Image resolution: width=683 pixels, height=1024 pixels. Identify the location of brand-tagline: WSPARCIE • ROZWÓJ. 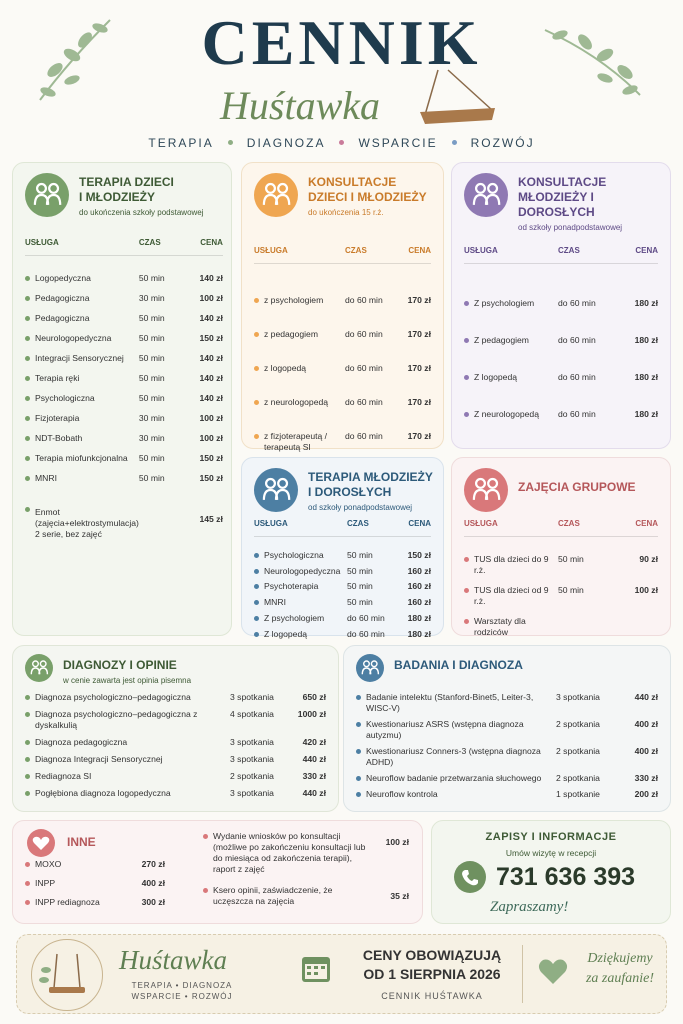
(182, 996).